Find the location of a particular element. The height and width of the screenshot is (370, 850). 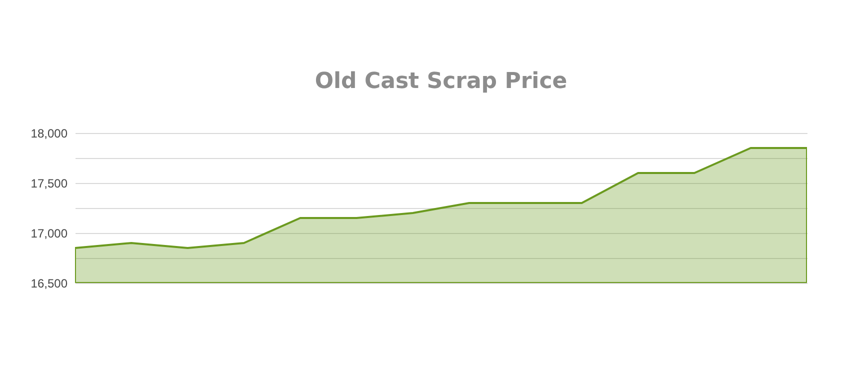

y-tick-label: 17,000 is located at coordinates (49, 233).